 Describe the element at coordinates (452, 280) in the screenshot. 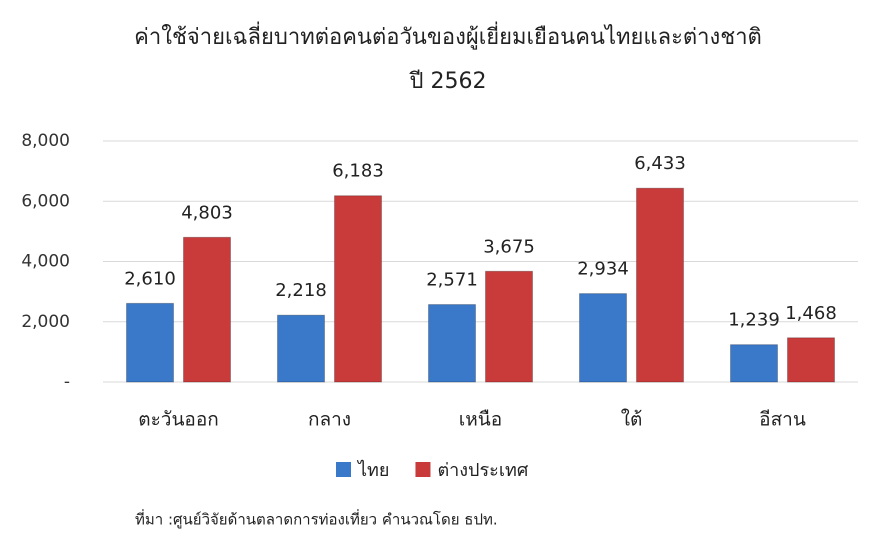

I see `value-label: 2,571` at that location.